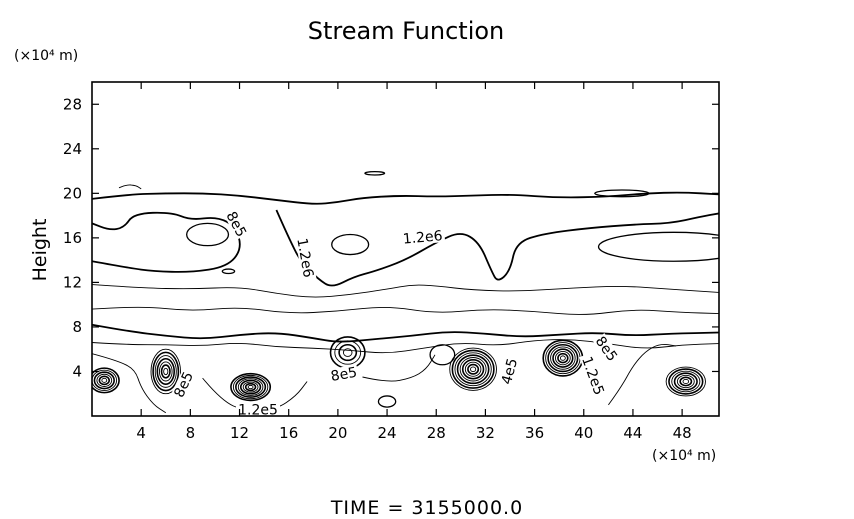  What do you see at coordinates (191, 433) in the screenshot?
I see `x-tick-label: 8` at bounding box center [191, 433].